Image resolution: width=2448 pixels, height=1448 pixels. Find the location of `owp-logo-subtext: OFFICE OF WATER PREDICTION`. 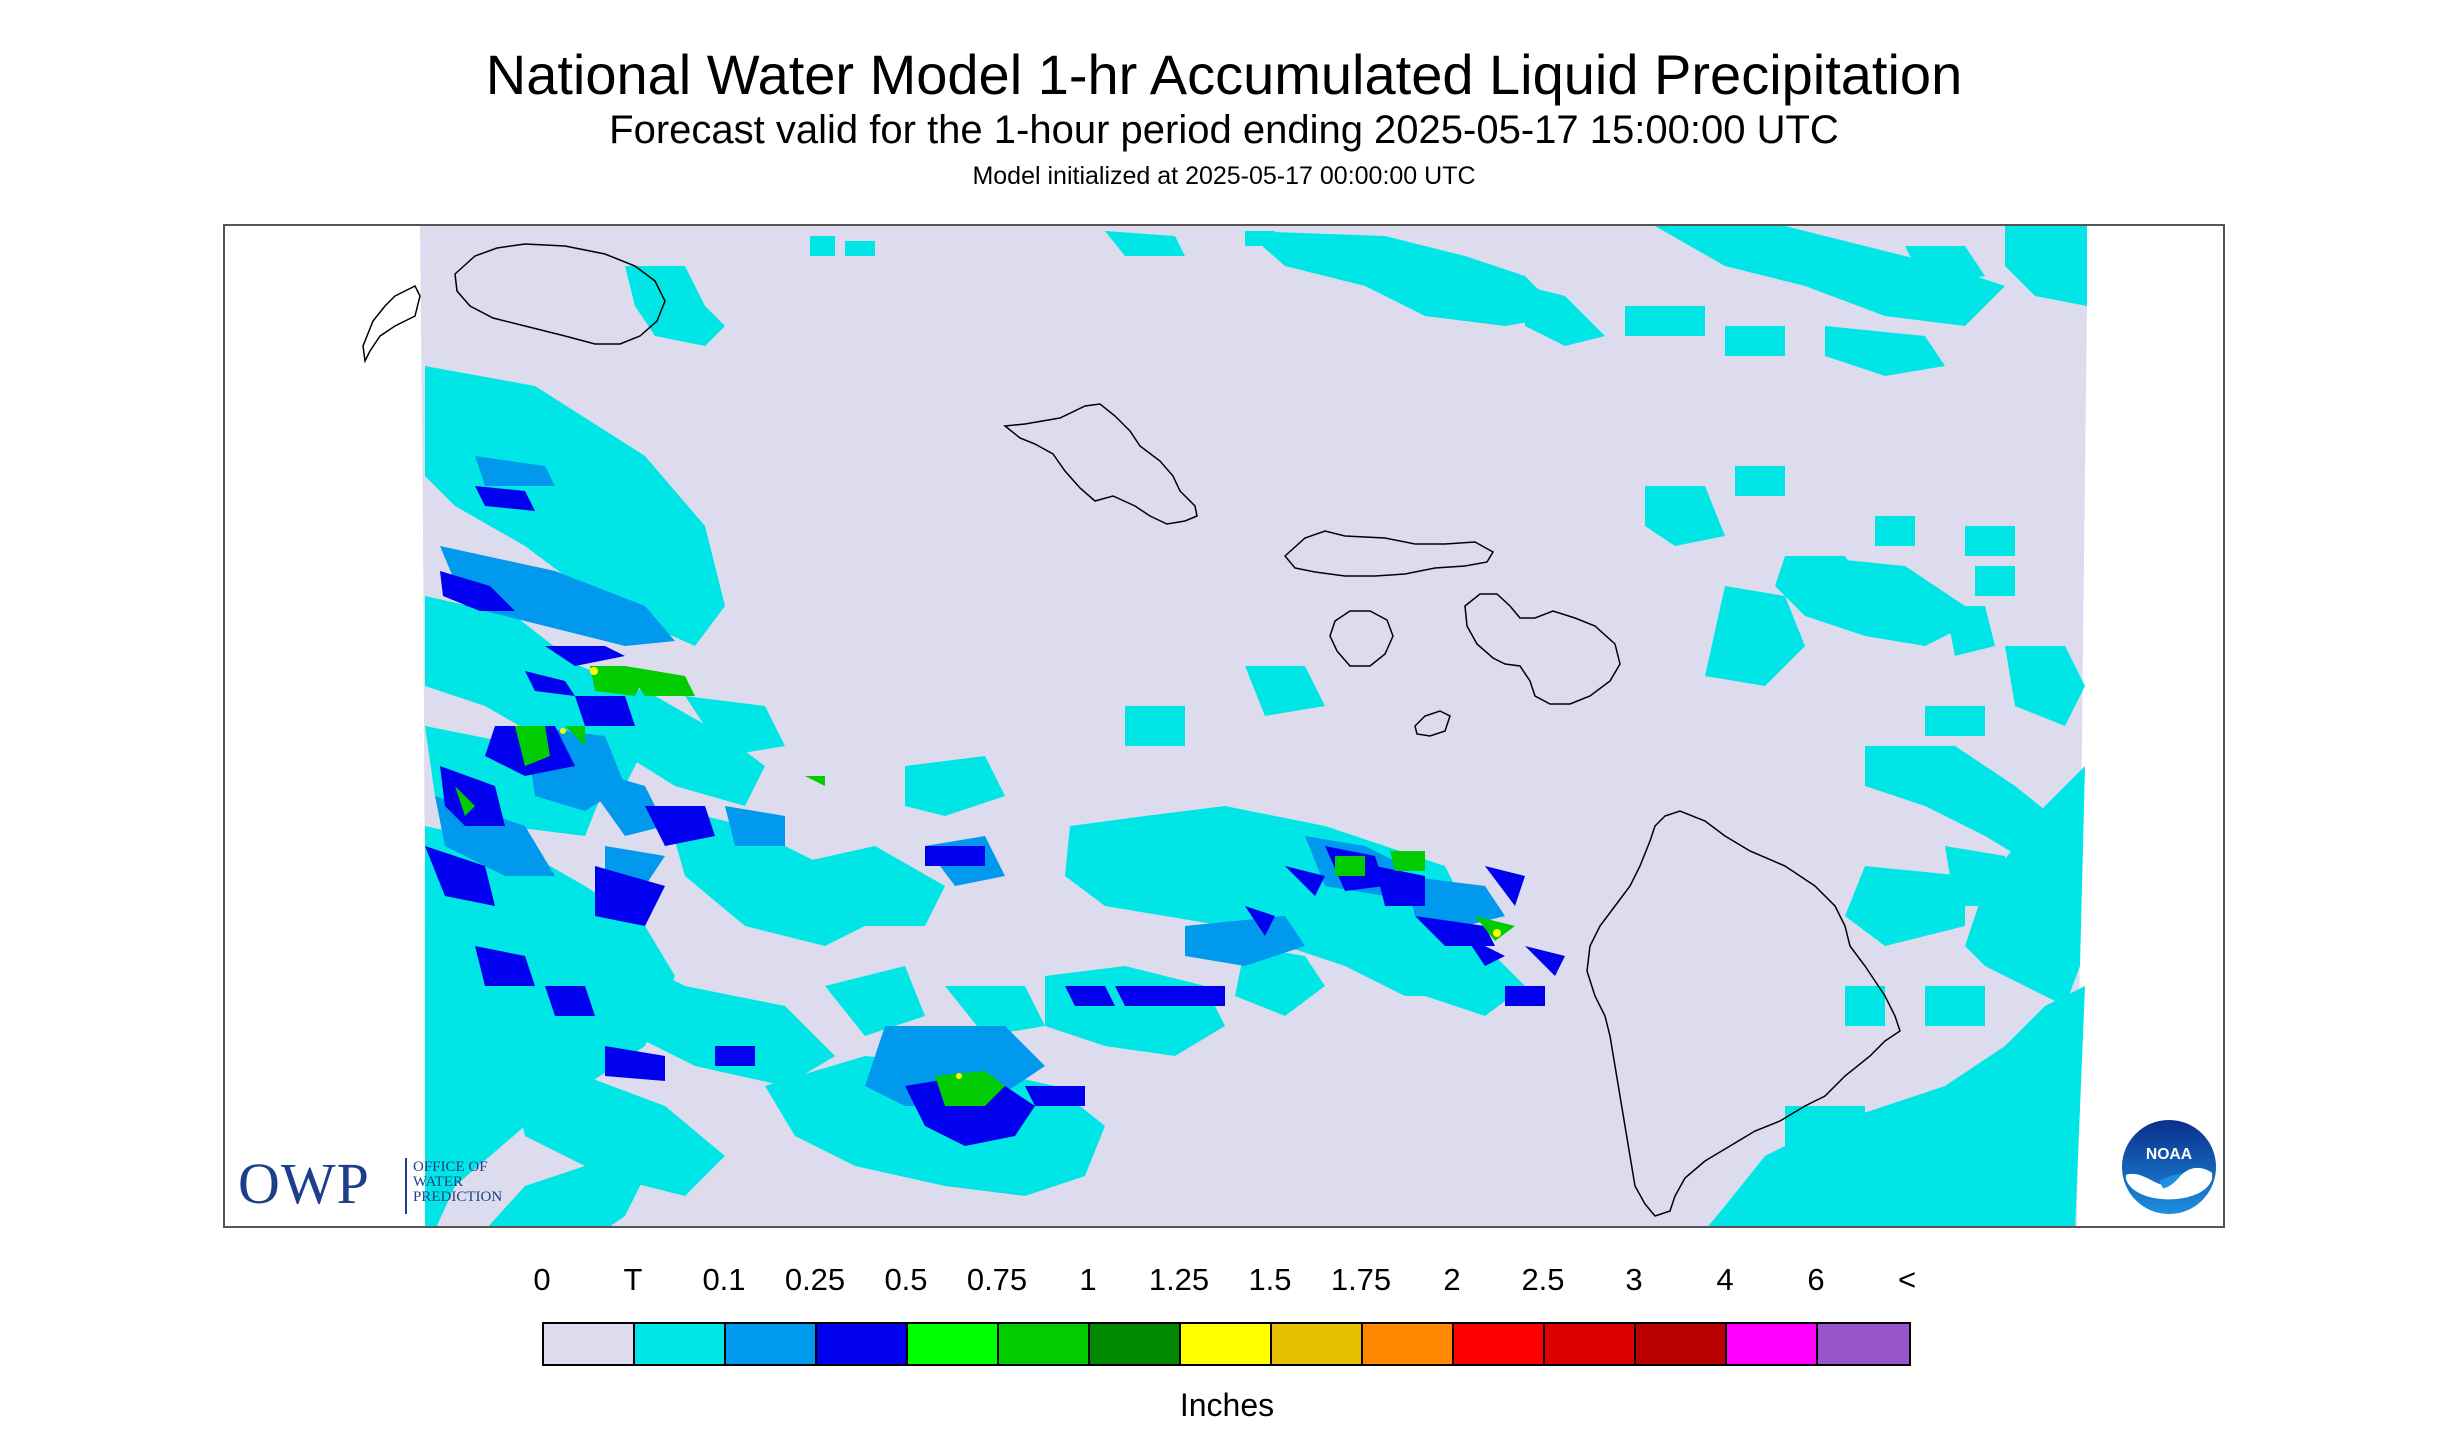

owp-logo-subtext: OFFICE OF WATER PREDICTION is located at coordinates (483, 1182).